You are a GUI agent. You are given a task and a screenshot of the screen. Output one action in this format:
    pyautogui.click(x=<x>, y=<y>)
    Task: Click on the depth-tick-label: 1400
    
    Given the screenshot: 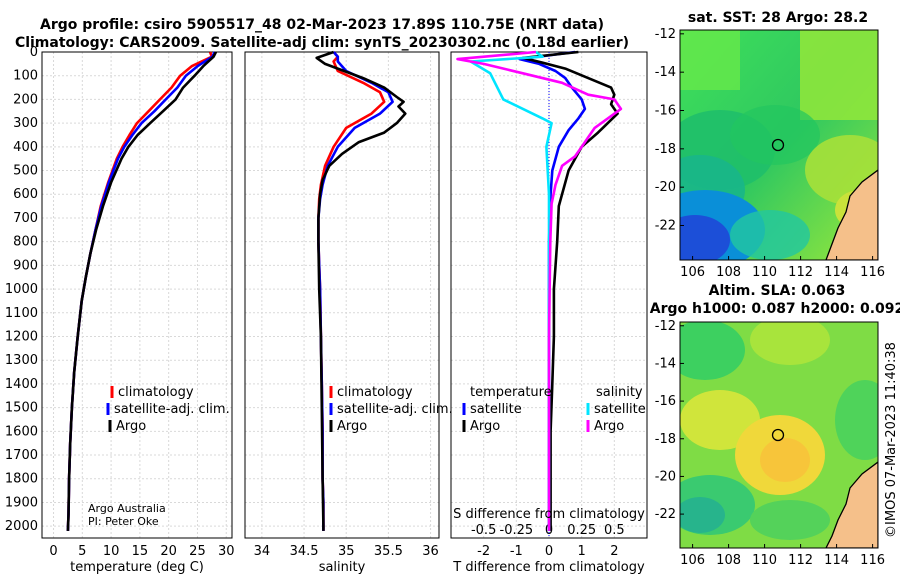 What is the action you would take?
    pyautogui.click(x=21, y=384)
    